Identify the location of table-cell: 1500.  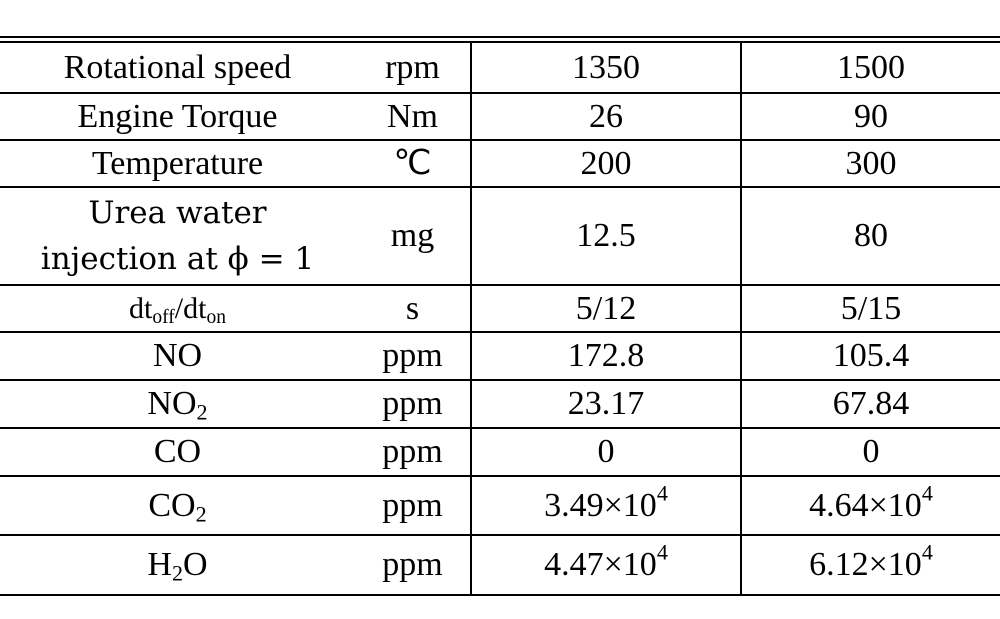
(871, 67).